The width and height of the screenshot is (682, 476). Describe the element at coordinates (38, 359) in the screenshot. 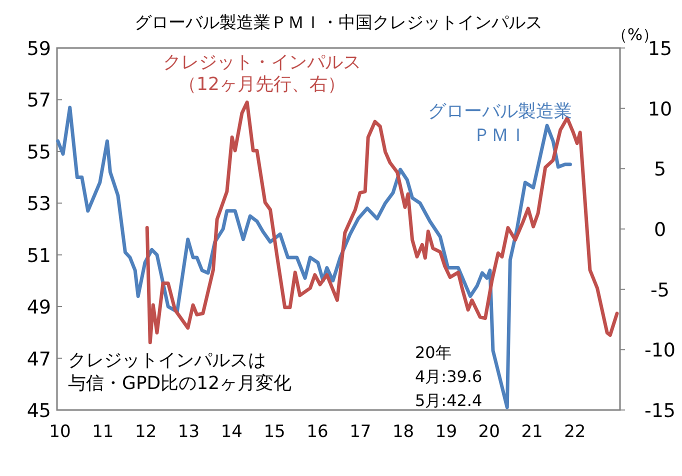

I see `y-tick-label: 47` at that location.